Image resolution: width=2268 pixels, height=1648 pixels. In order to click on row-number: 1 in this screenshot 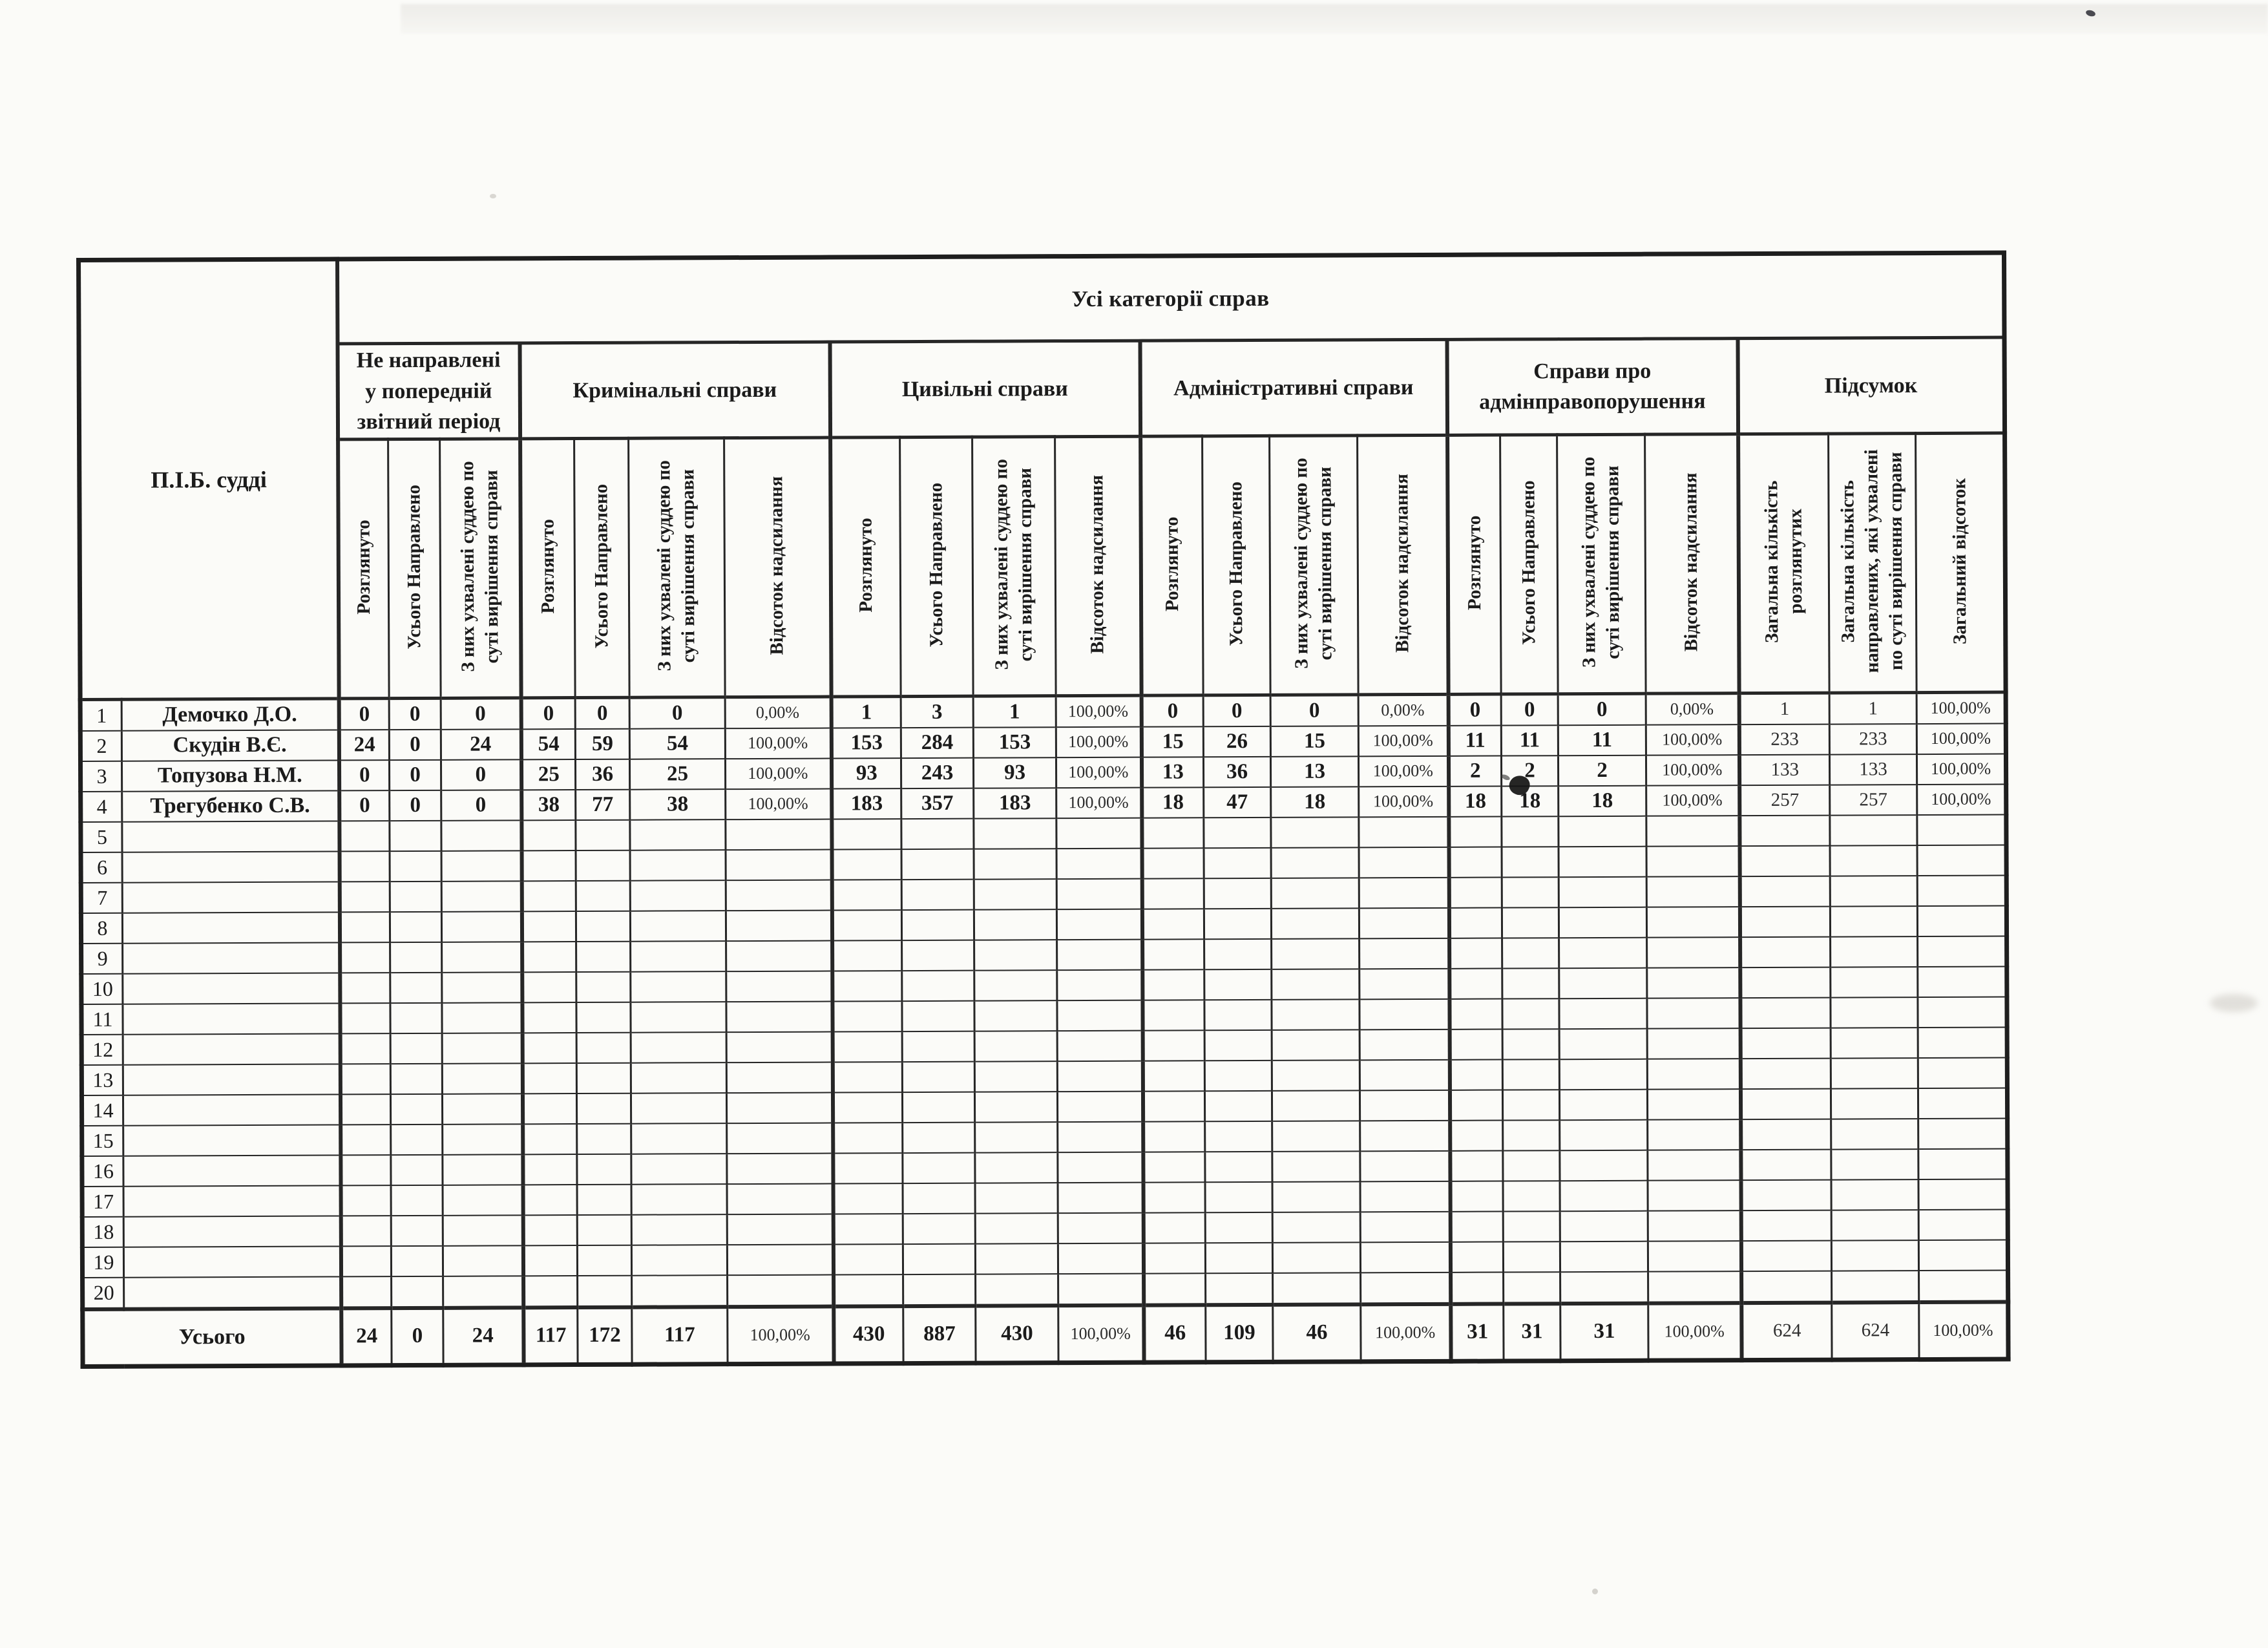, I will do `click(101, 715)`.